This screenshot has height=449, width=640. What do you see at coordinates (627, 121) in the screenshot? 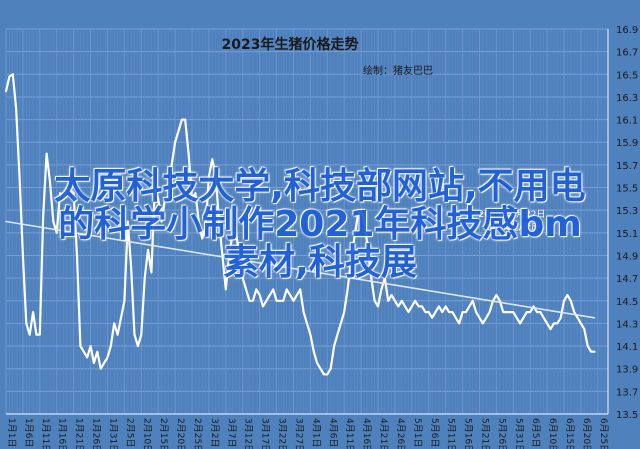
I see `y-tick-label: 16.1` at bounding box center [627, 121].